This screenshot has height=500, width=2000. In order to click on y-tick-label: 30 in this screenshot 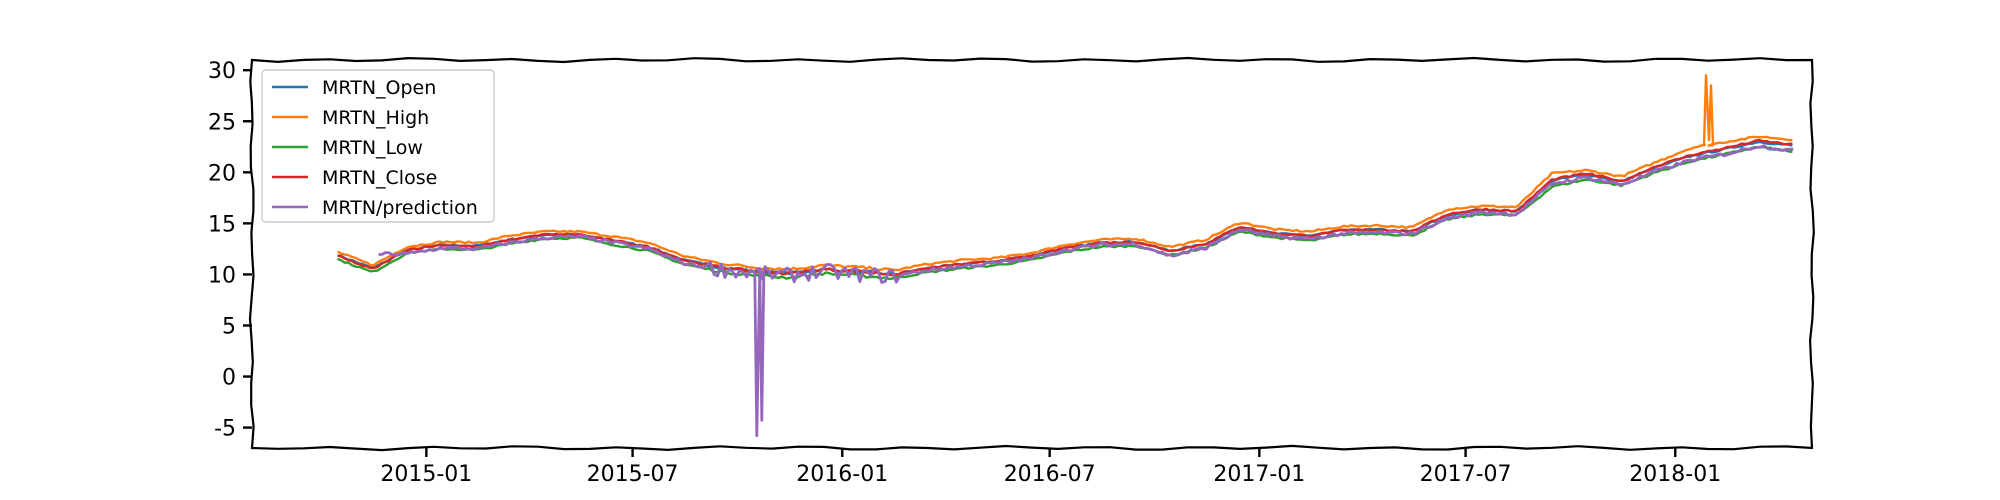, I will do `click(222, 71)`.